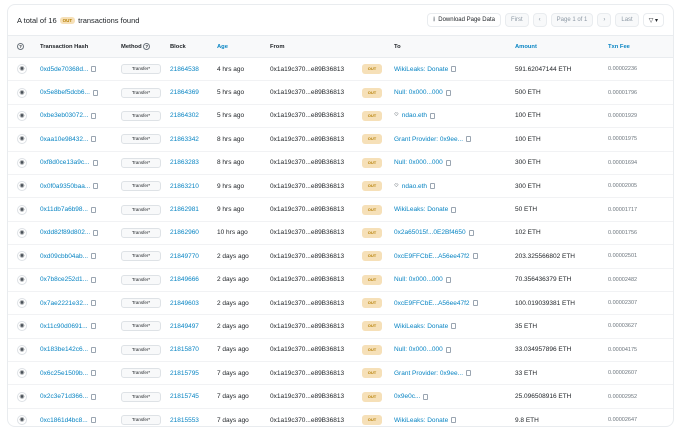 The width and height of the screenshot is (680, 431). Describe the element at coordinates (184, 139) in the screenshot. I see `block-link: 21863342` at that location.